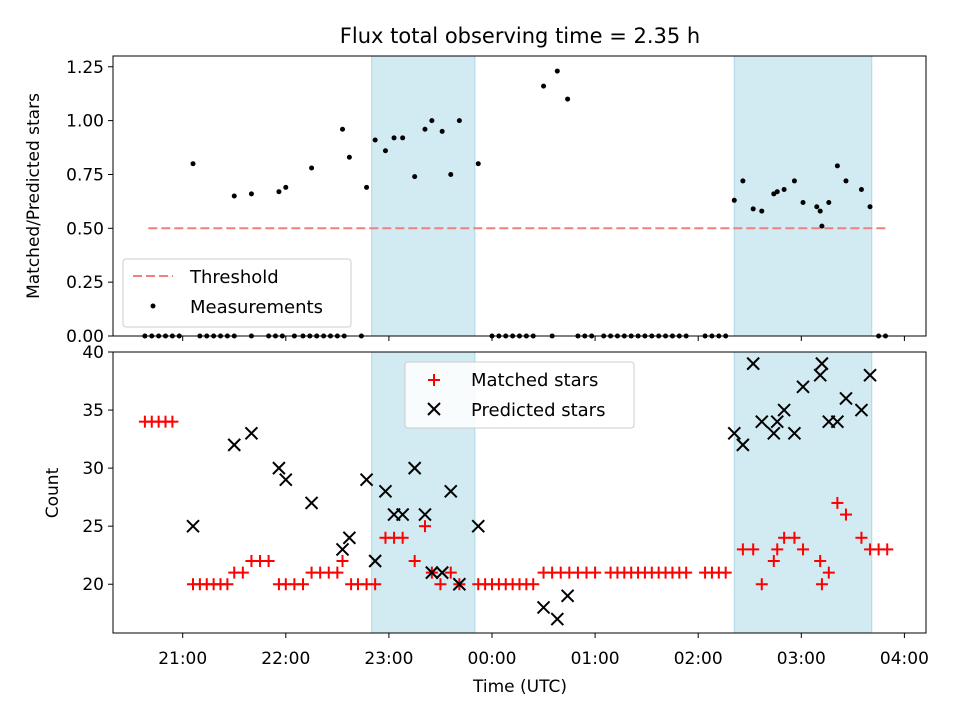 Image resolution: width=960 pixels, height=720 pixels. I want to click on x-tick-label: 02:00, so click(698, 659).